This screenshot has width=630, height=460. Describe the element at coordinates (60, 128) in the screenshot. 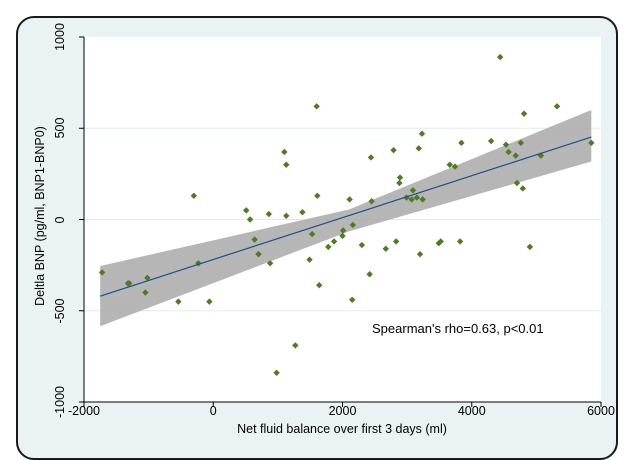

I see `y-tick-label: 500` at that location.